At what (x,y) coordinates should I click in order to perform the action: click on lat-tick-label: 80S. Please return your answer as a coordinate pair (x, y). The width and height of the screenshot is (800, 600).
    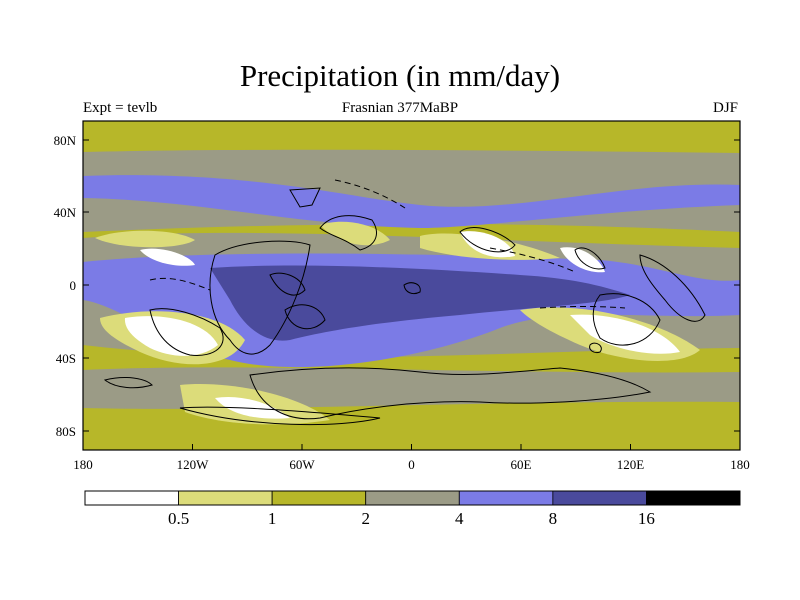
    Looking at the image, I should click on (66, 431).